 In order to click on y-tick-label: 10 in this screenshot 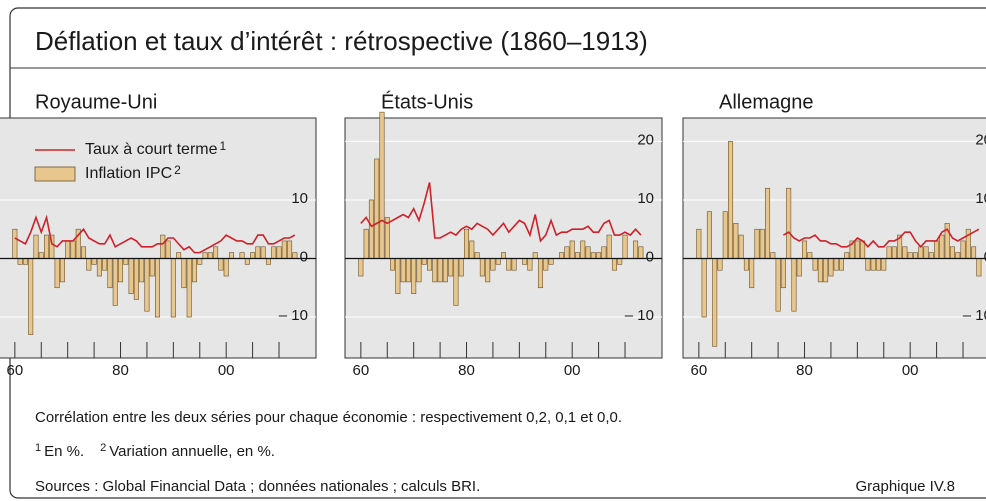, I will do `click(299, 198)`.